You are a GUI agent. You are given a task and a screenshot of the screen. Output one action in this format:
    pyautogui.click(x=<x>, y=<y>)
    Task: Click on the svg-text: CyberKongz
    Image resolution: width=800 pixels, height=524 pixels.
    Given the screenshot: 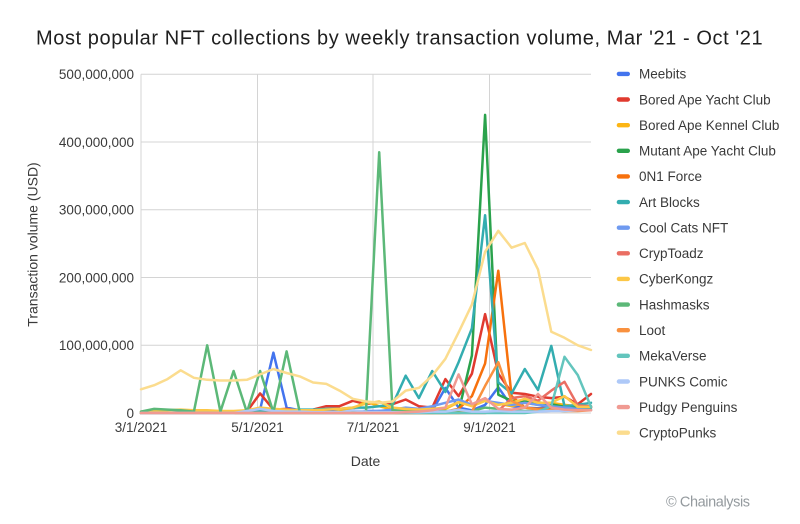 What is the action you would take?
    pyautogui.click(x=676, y=279)
    